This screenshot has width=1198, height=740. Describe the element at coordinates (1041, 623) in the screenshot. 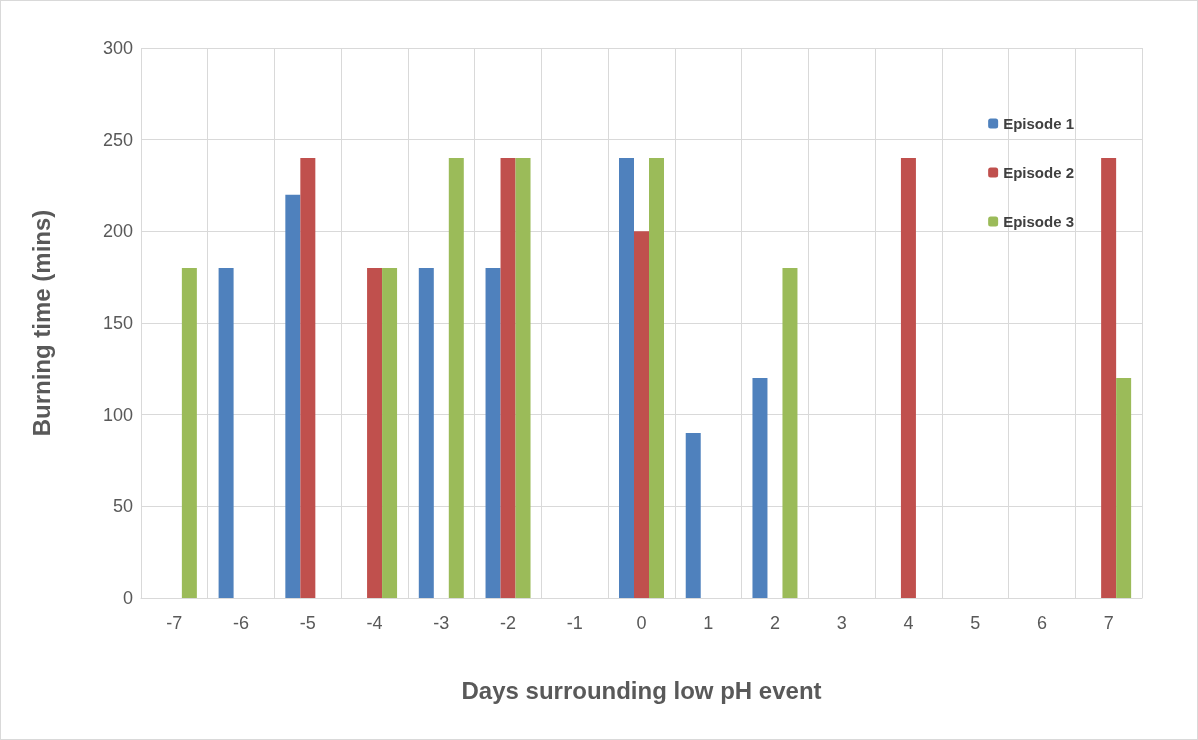

I see `x-tick-label: 6` at that location.